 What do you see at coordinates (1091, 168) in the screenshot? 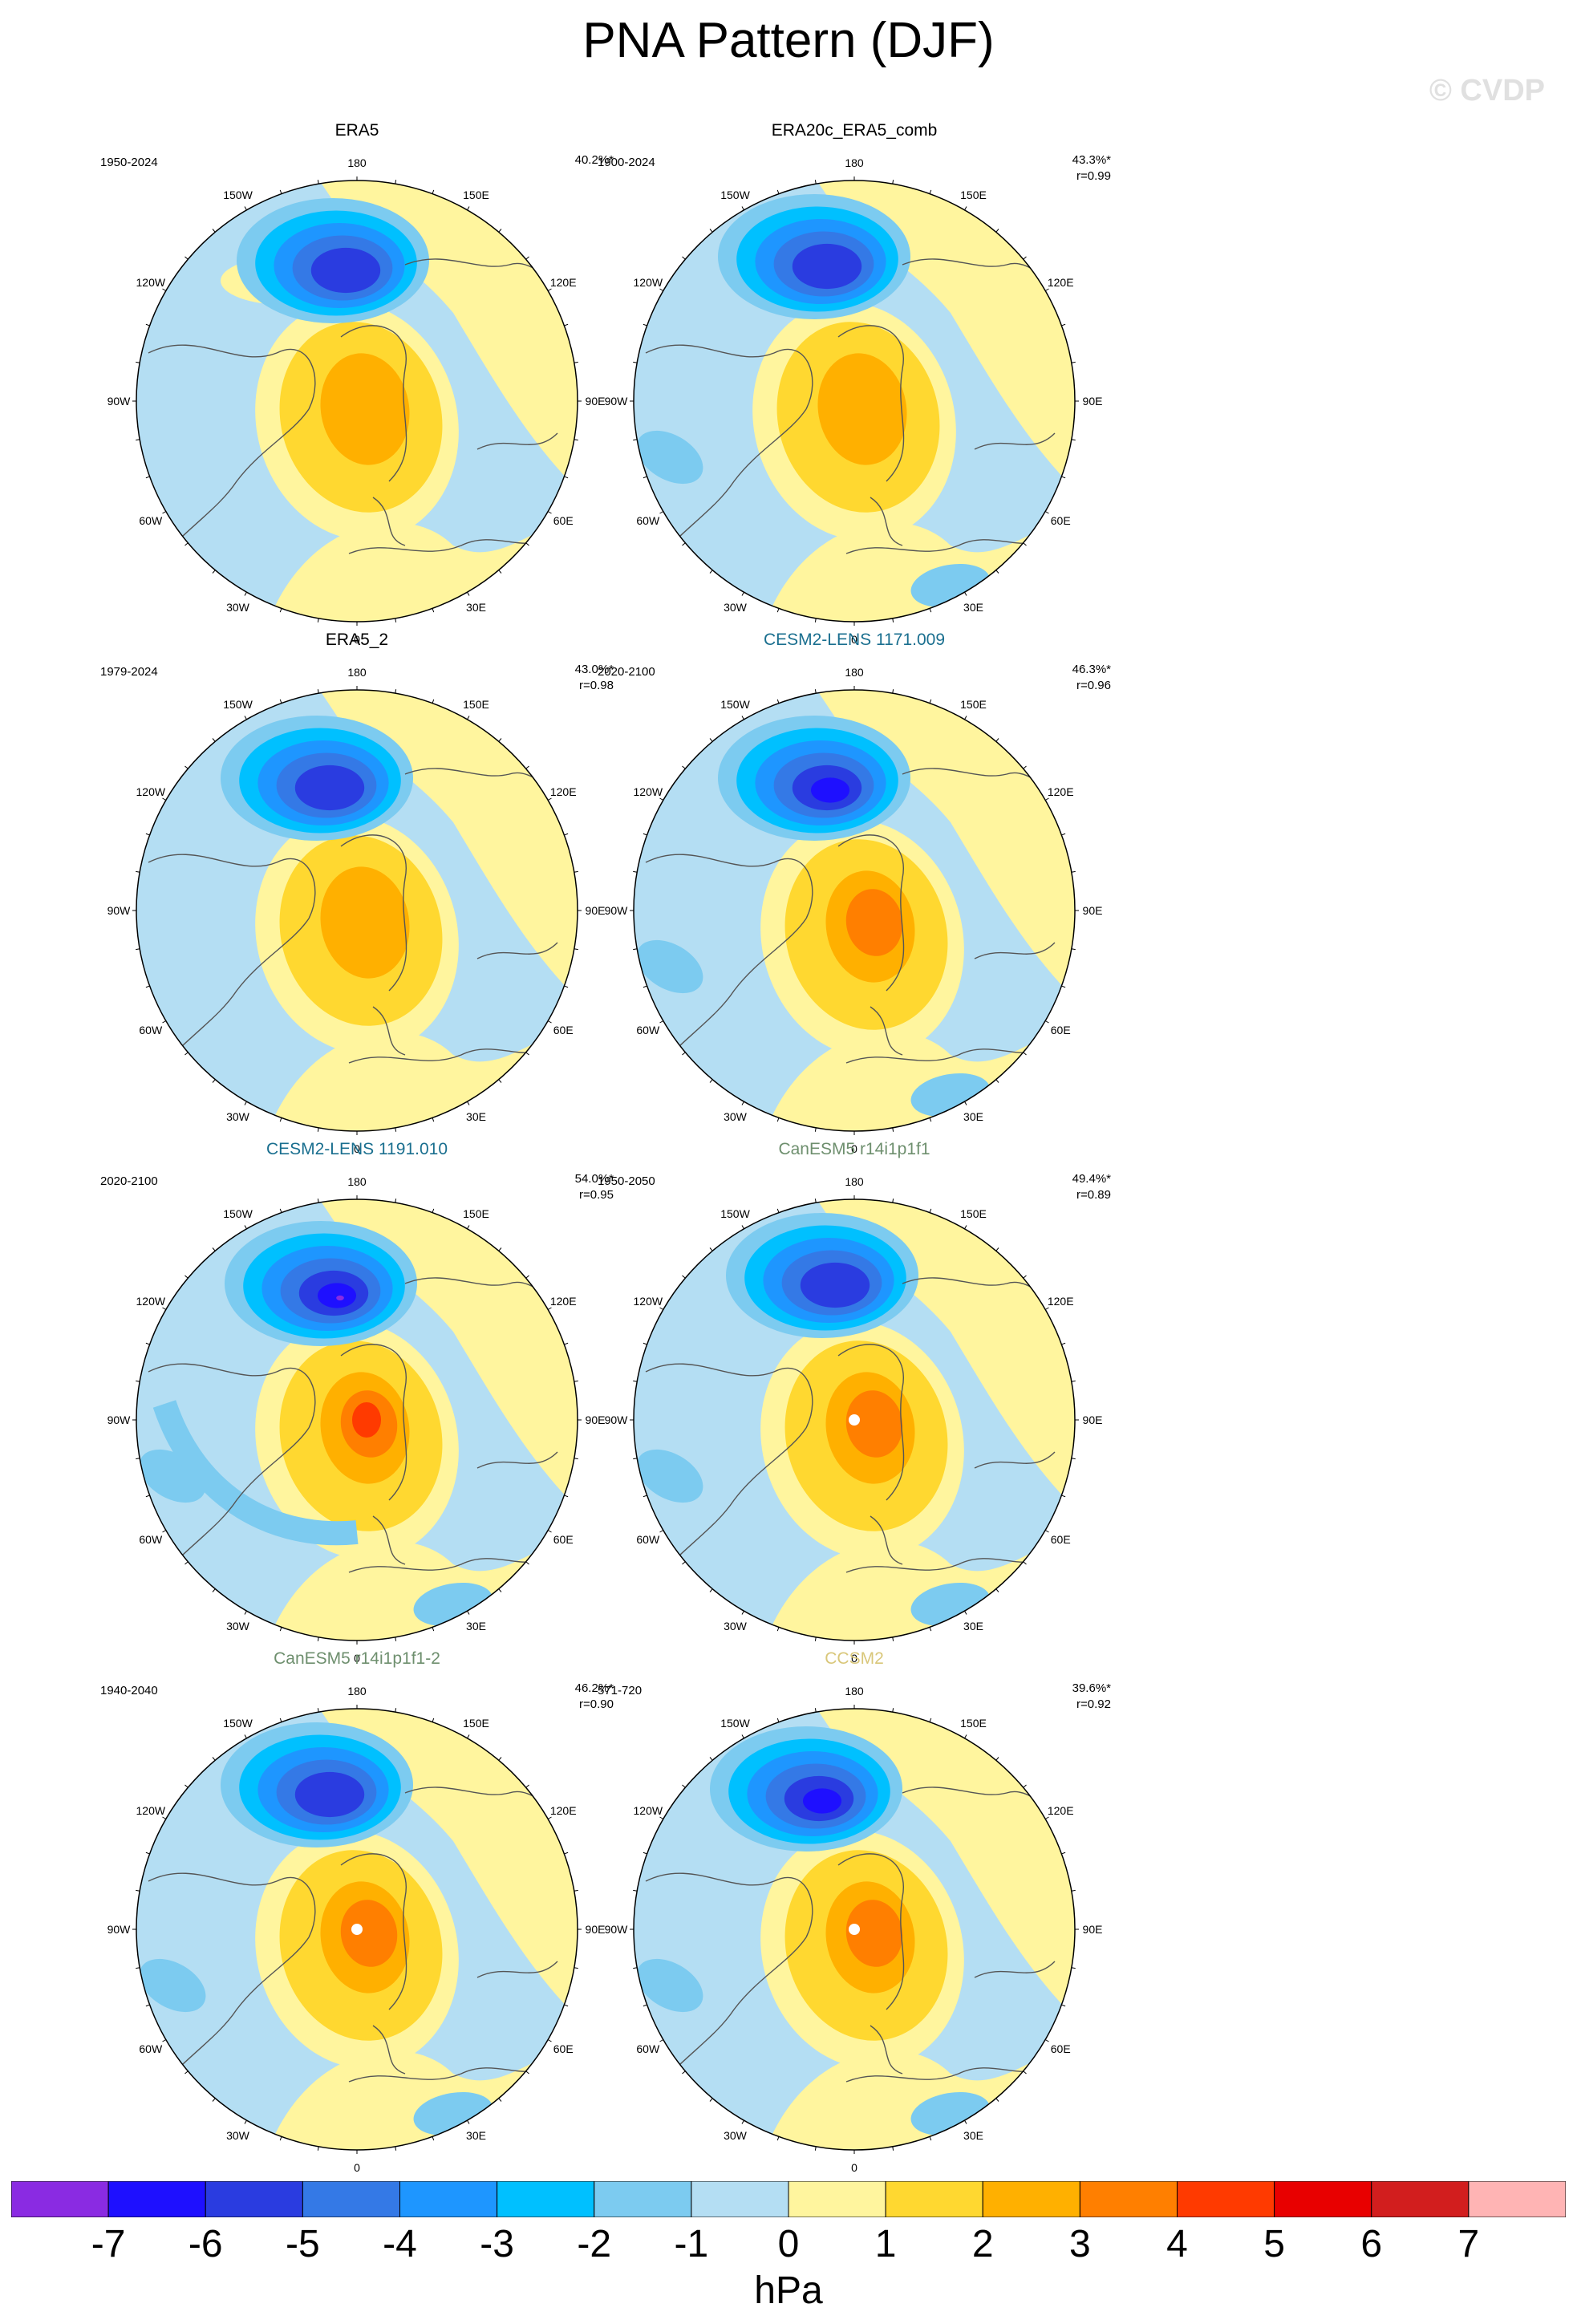
I see `panel-stats: 43.3%* r=0.99` at bounding box center [1091, 168].